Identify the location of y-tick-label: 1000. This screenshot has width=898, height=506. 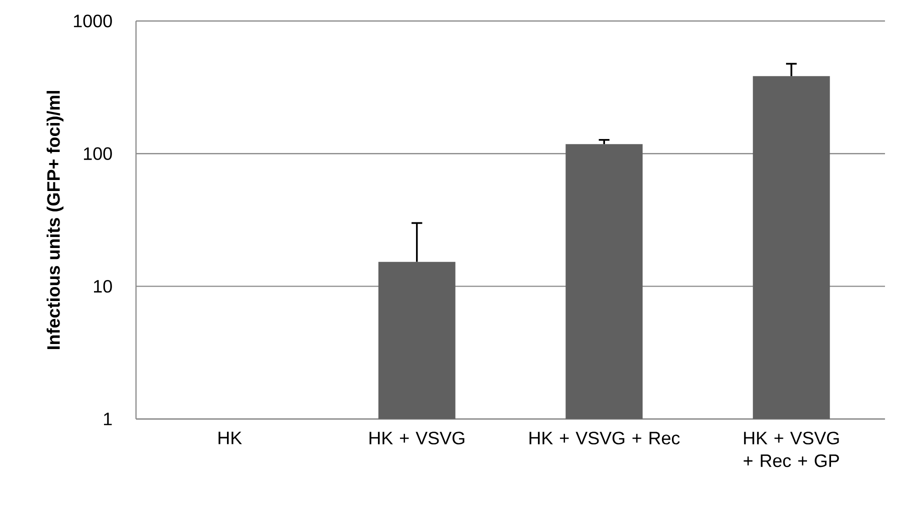
(93, 21).